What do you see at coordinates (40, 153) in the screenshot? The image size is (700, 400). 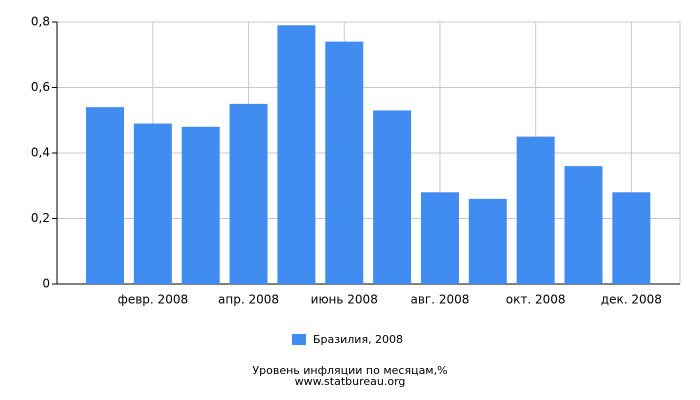 I see `y-tick-label: 0,4` at bounding box center [40, 153].